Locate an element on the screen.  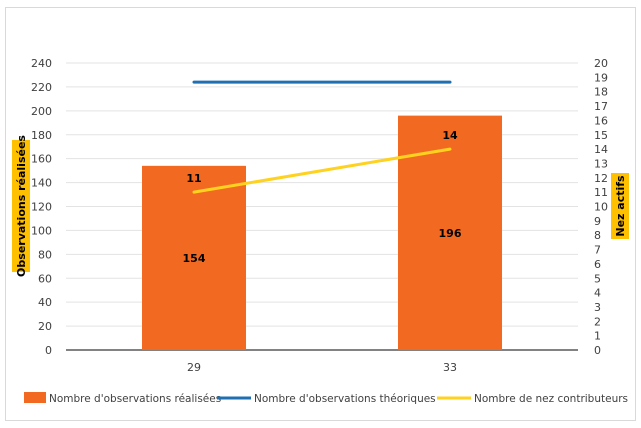
y-tick-label: 40 is located at coordinates (45, 302).